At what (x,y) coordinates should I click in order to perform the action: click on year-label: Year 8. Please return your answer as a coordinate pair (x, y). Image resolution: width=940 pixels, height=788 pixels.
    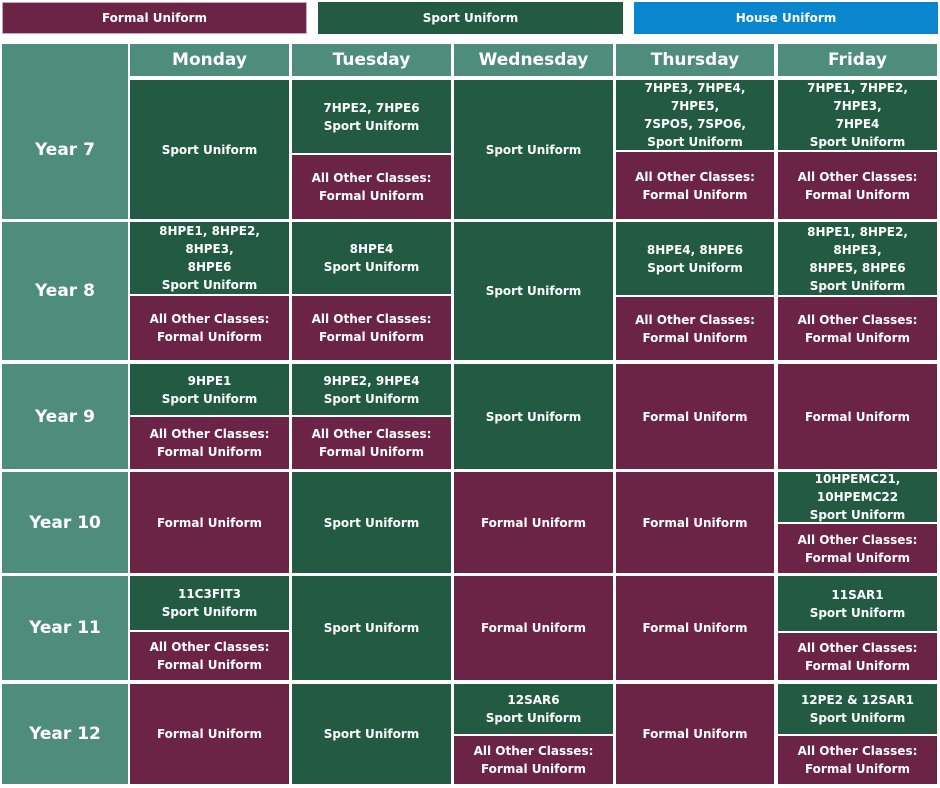
    Looking at the image, I should click on (65, 291).